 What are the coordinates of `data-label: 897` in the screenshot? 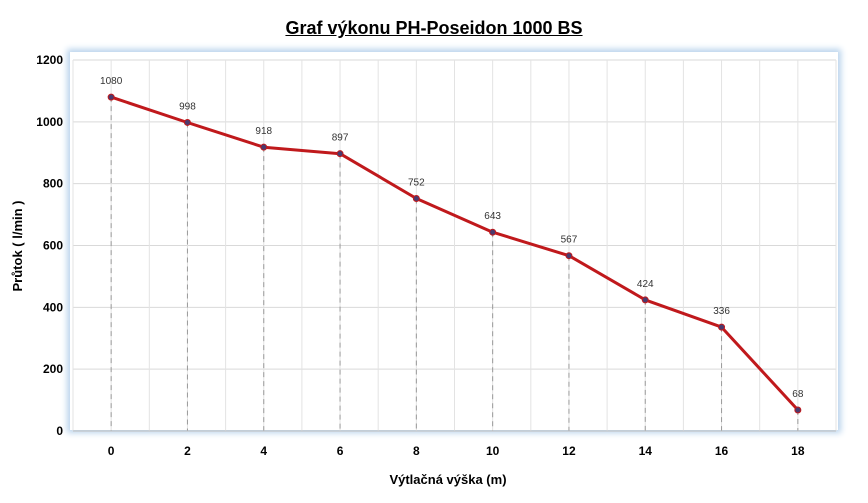 It's located at (340, 138).